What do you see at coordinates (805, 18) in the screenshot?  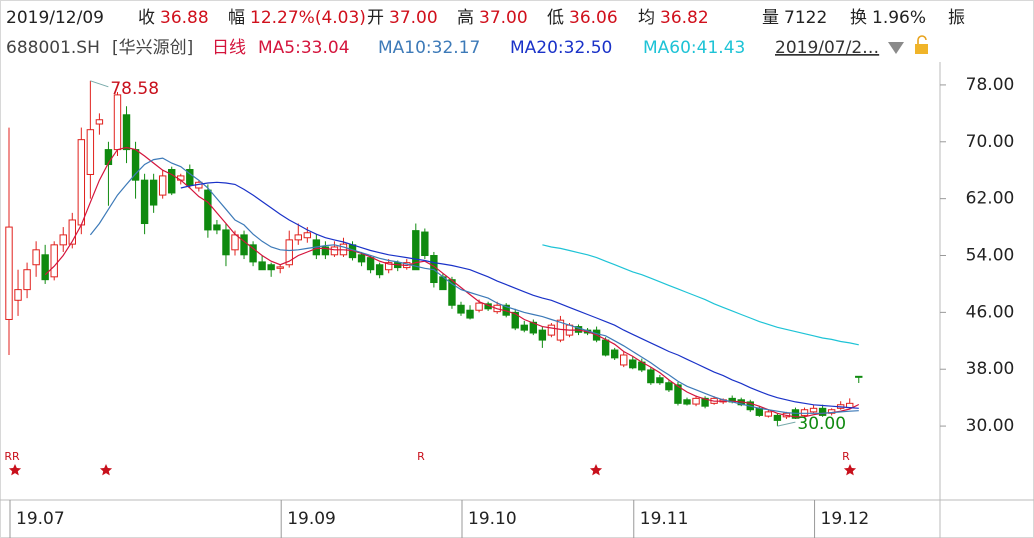 I see `quote-value: 7122` at bounding box center [805, 18].